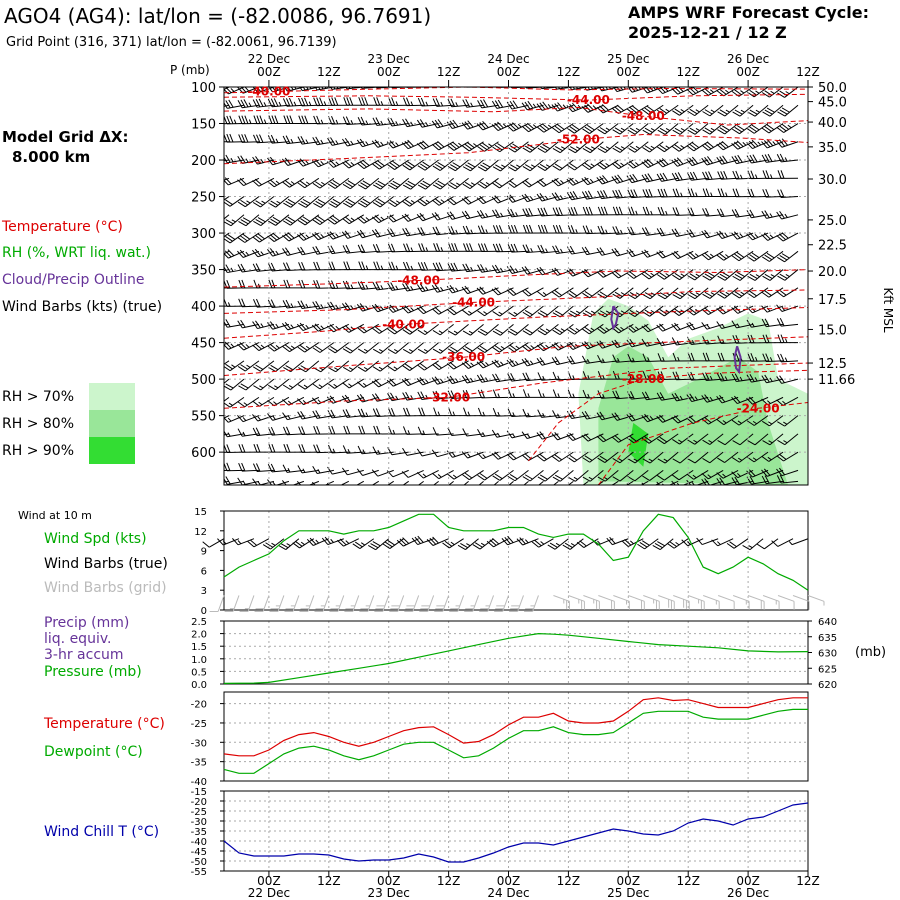 This screenshot has width=900, height=900. Describe the element at coordinates (82, 307) in the screenshot. I see `legend-barbs: Wind Barbs (kts) (true)` at that location.